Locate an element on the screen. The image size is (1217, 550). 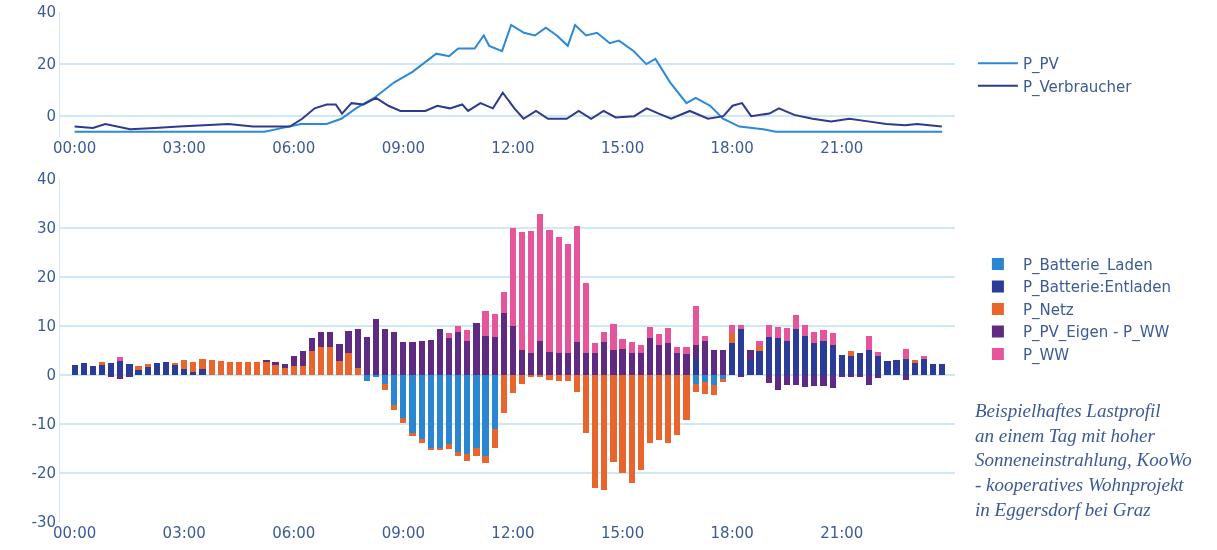
x-tick-label: 18:00 is located at coordinates (732, 148).